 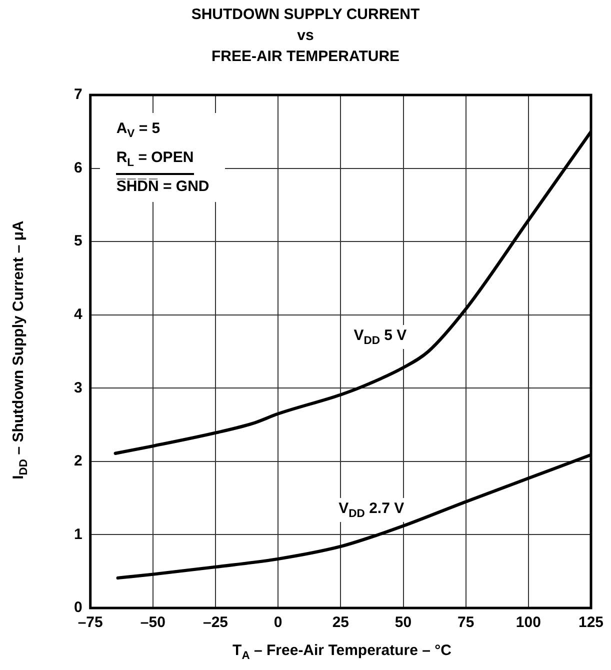 What do you see at coordinates (305, 36) in the screenshot?
I see `chart-title: SHUTDOWN SUPPLY CURRENT vs FREE-AIR TEMPERATURE` at bounding box center [305, 36].